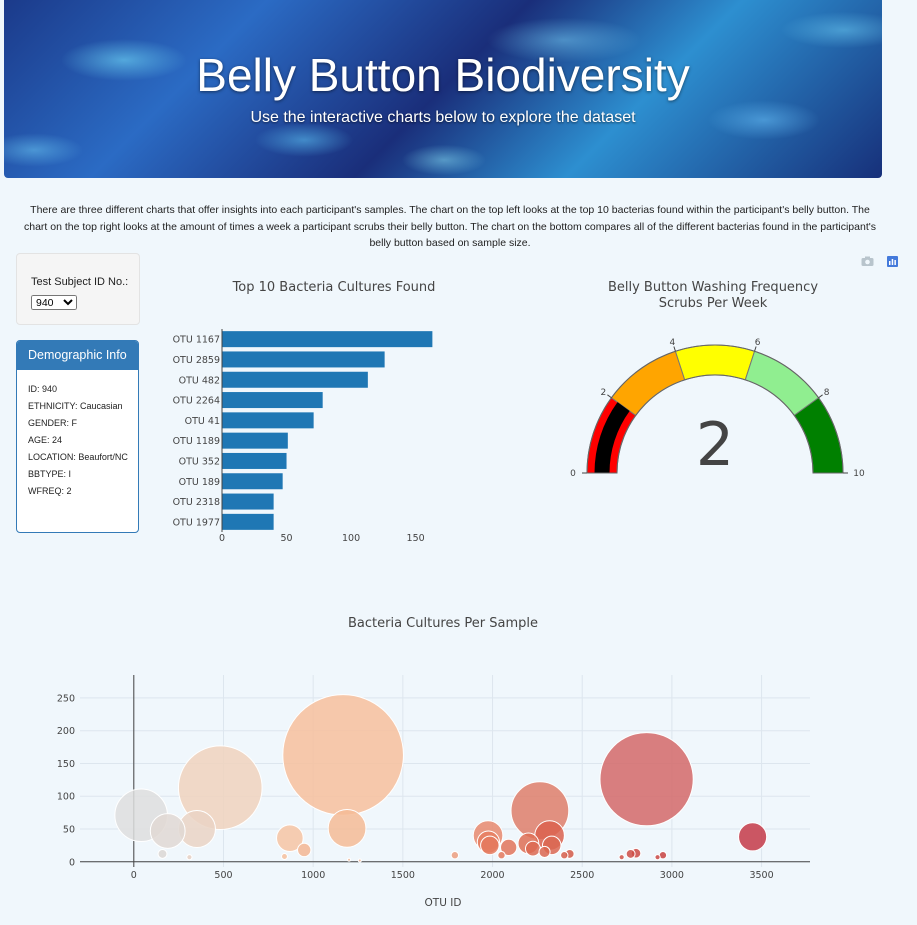 Image resolution: width=917 pixels, height=925 pixels. I want to click on demographic-row: WFREQ: 2, so click(50, 491).